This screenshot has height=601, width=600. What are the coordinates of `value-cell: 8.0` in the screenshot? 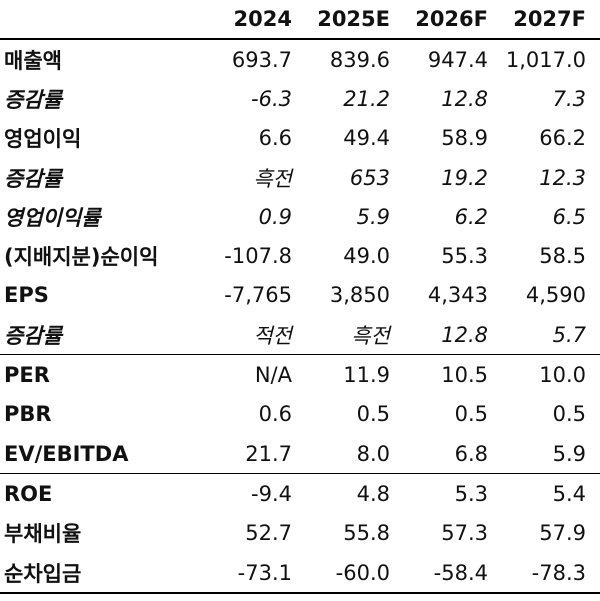 It's located at (373, 453).